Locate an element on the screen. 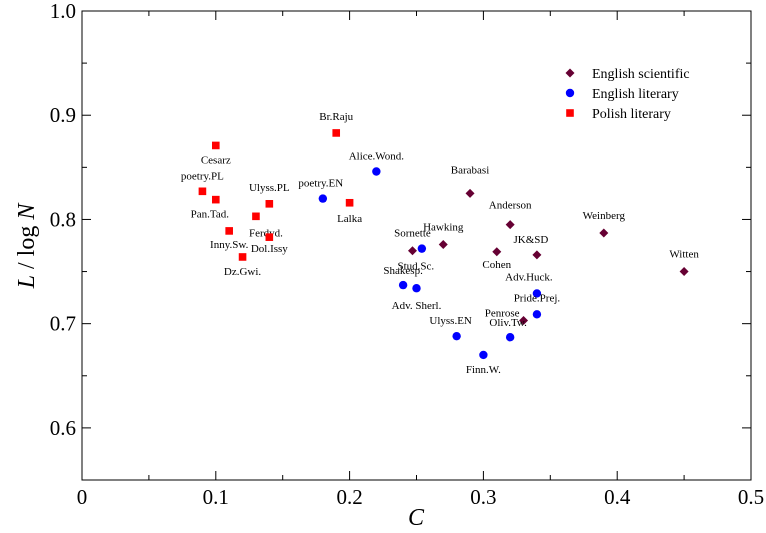 Image resolution: width=766 pixels, height=533 pixels. point-label: Dol.Issy is located at coordinates (269, 249).